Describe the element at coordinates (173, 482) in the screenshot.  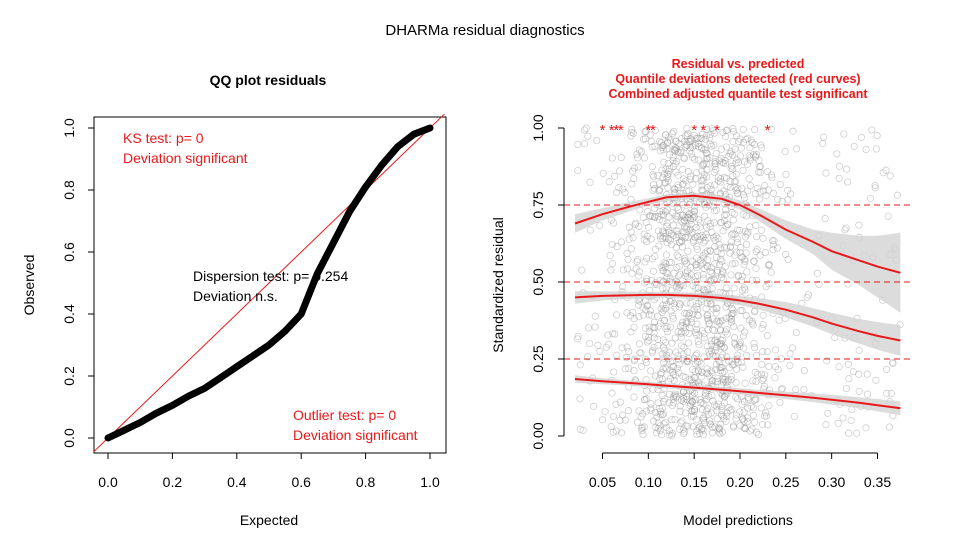
I see `qq-x-tick-label: 0.2` at that location.